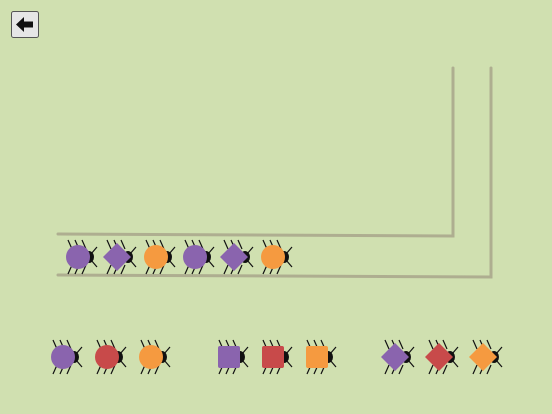  I want to click on back-arrow, so click(24, 24).